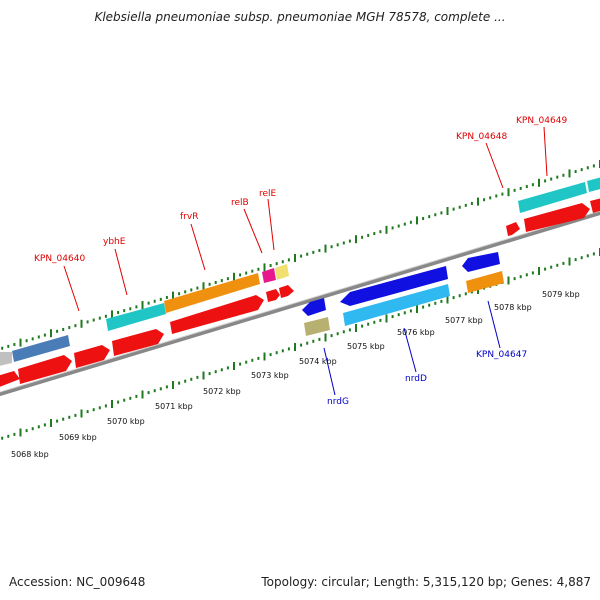 This screenshot has height=600, width=600. Describe the element at coordinates (338, 402) in the screenshot. I see `gene-label: nrdG` at that location.